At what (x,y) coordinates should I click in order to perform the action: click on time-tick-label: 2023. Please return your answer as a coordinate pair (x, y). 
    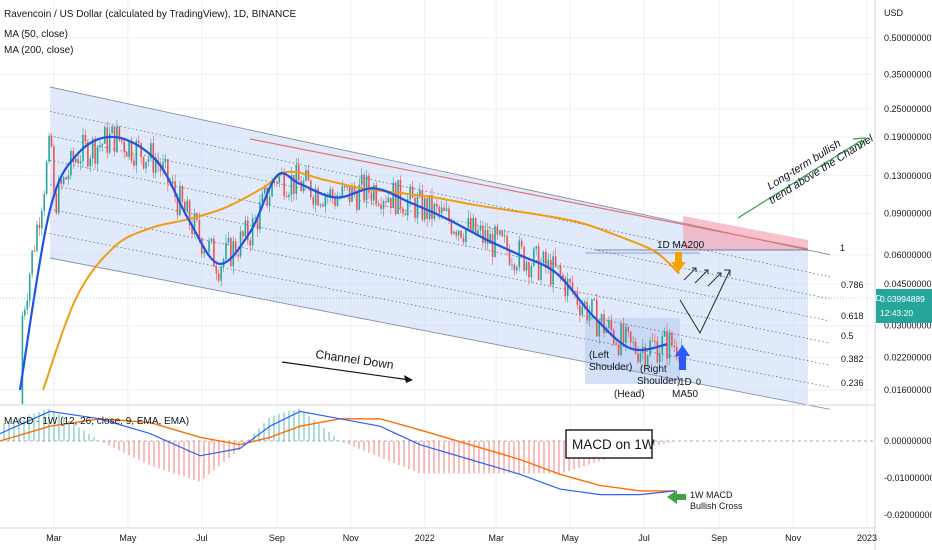
    Looking at the image, I should click on (867, 538).